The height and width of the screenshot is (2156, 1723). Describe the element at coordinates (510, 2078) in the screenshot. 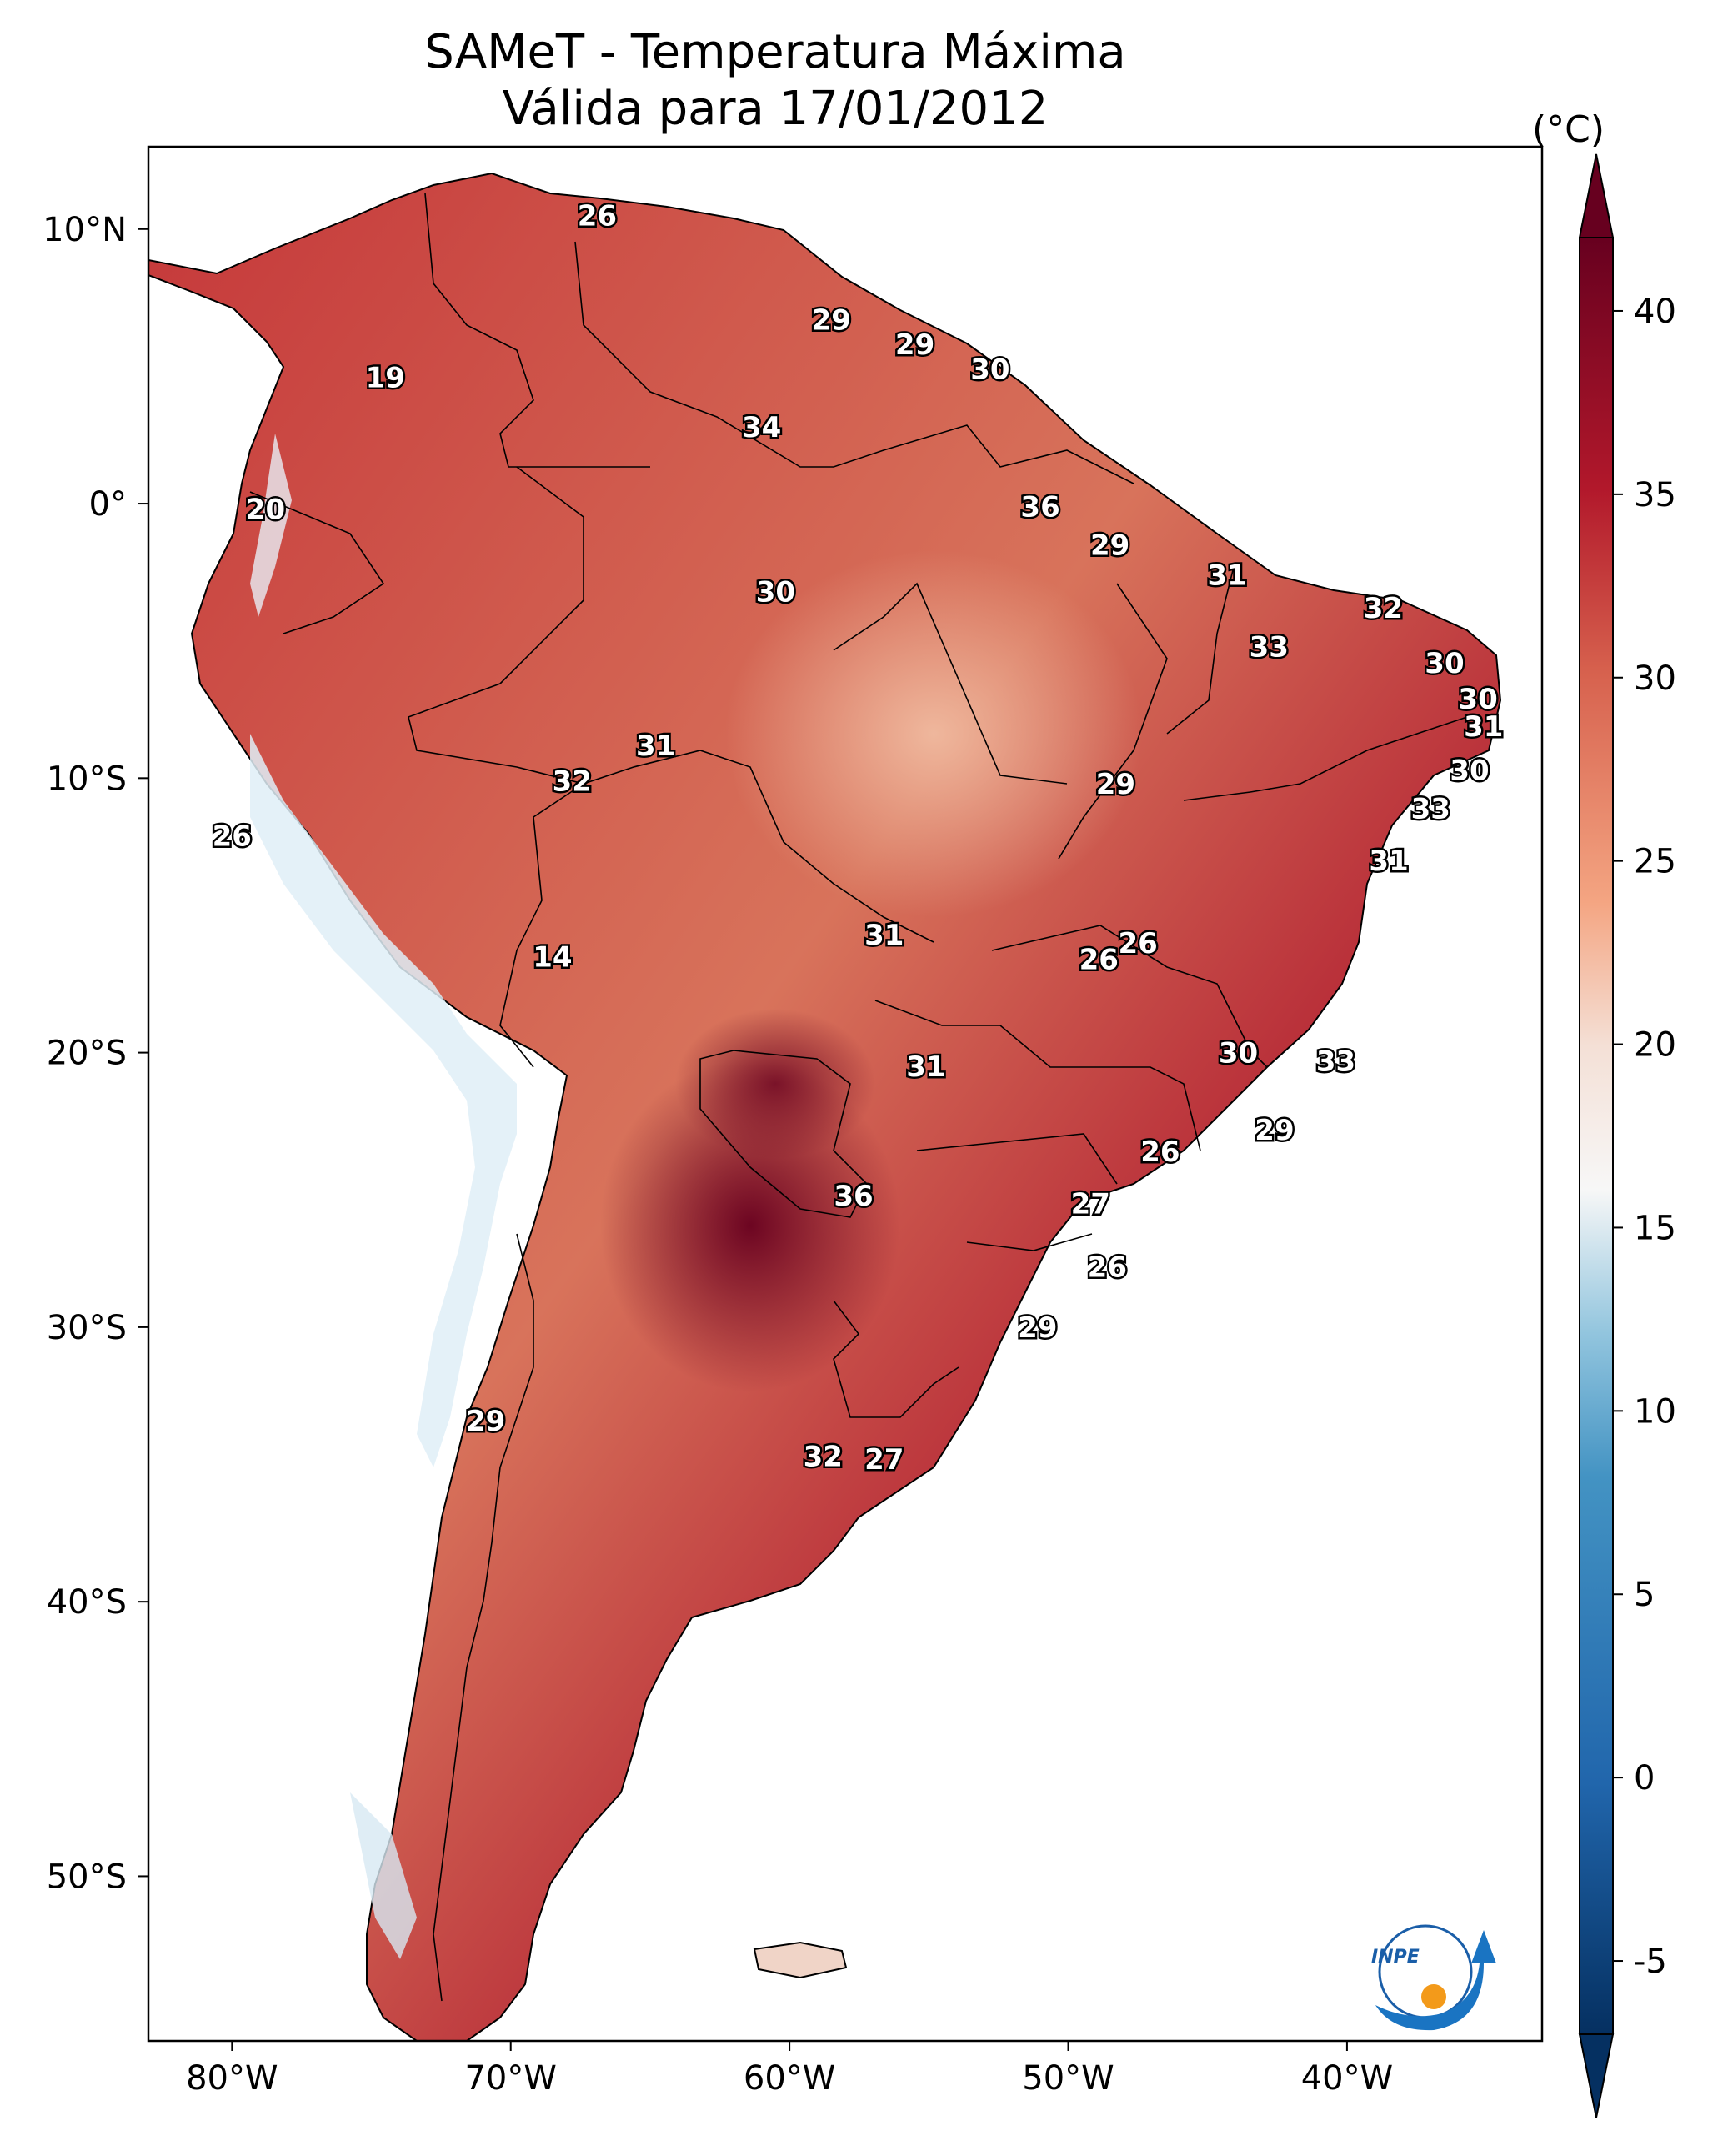

I see `x-tick-label: 70°W` at that location.